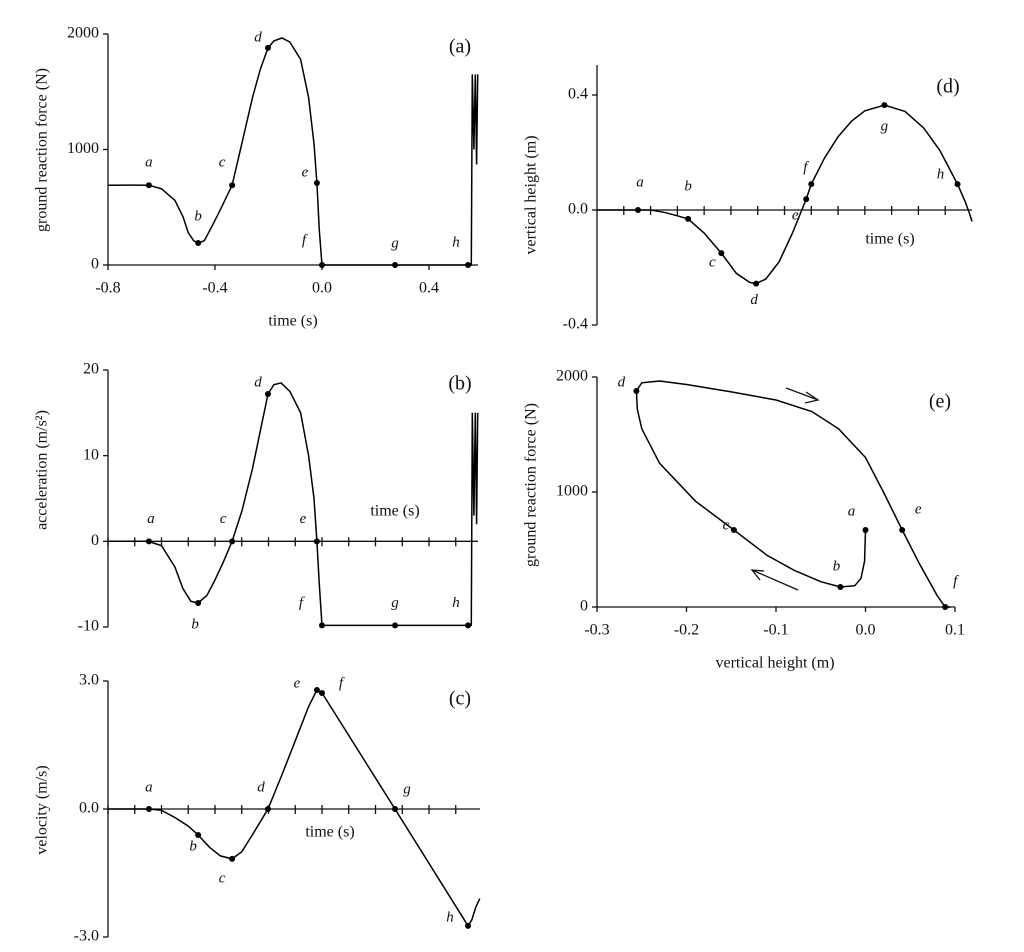 The image size is (1024, 952). I want to click on panel-label: (b), so click(459, 384).